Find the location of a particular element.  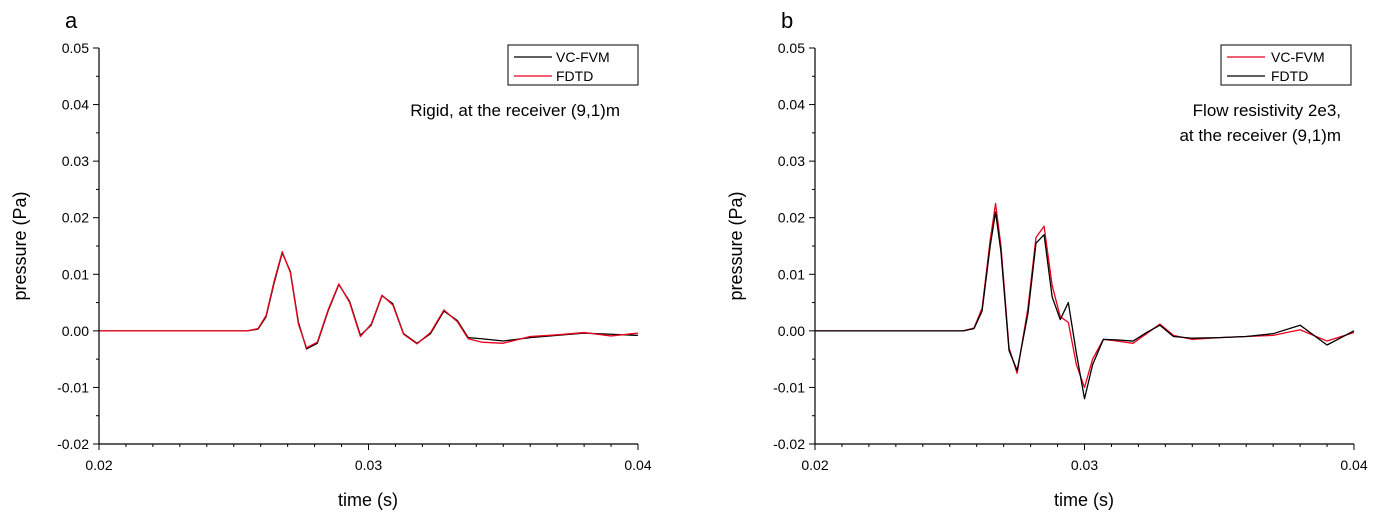

annotation-line-1: Rigid, at the receiver (9,1)m is located at coordinates (515, 110).